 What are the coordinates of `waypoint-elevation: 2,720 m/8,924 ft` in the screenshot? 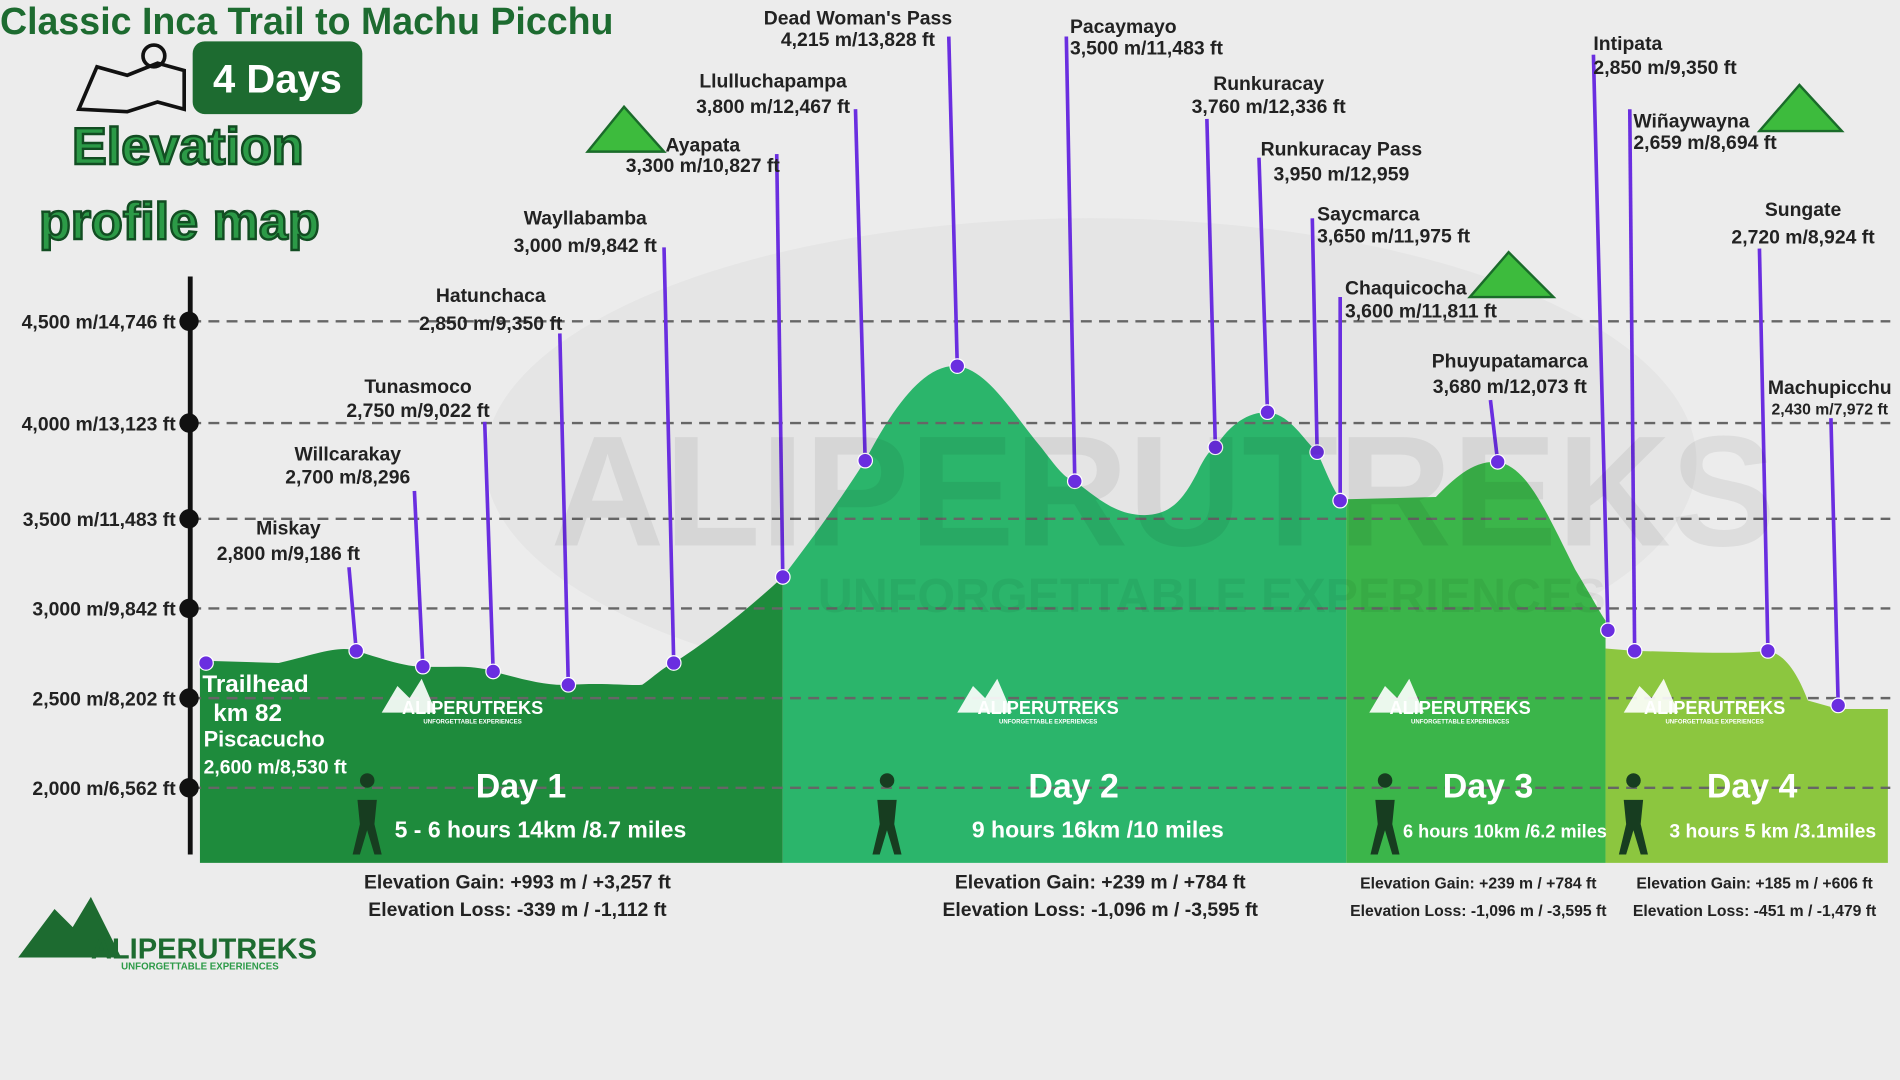 It's located at (1803, 238).